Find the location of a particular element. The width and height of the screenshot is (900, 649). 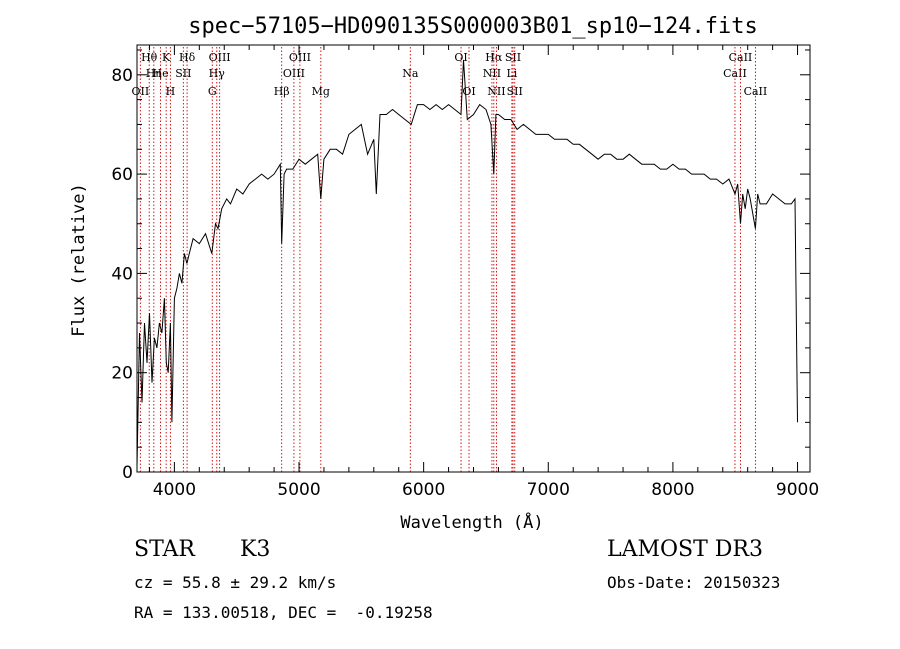

spectral-line-label: Hβ is located at coordinates (282, 91).